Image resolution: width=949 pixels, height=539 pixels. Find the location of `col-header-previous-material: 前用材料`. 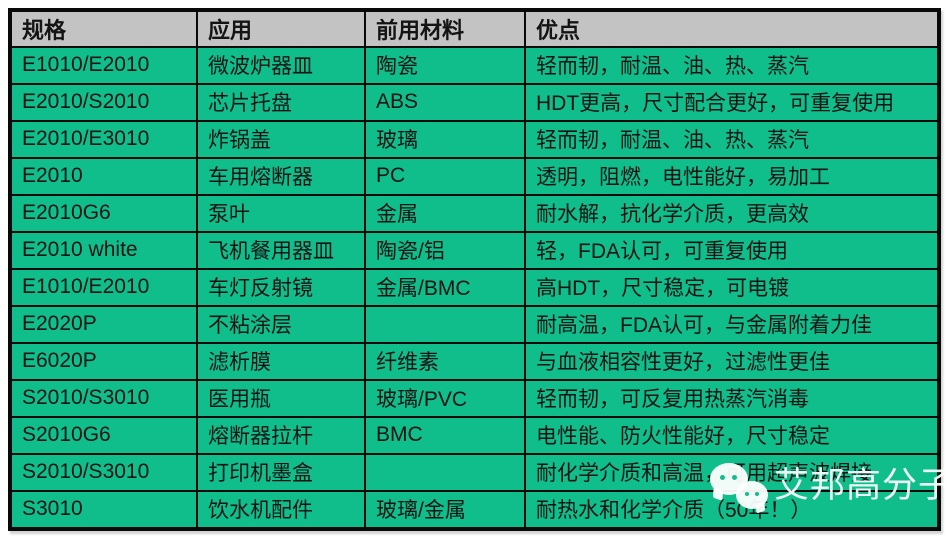

col-header-previous-material: 前用材料 is located at coordinates (445, 28).